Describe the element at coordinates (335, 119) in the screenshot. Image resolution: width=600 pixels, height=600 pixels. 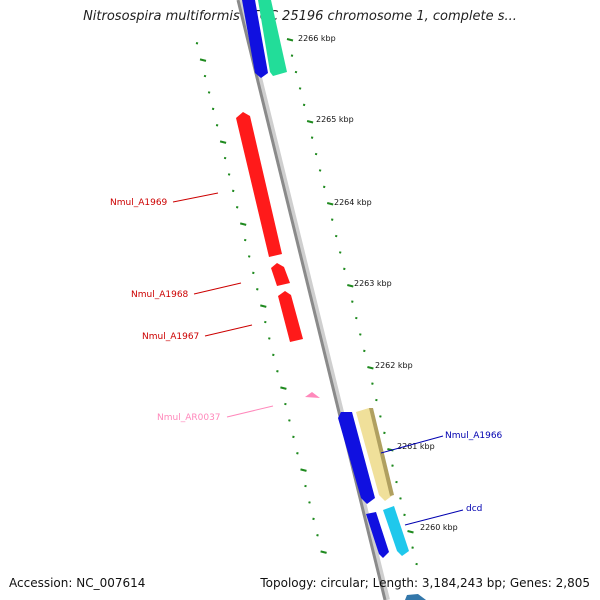
I see `scale-label-2265: 2265 kbp` at that location.